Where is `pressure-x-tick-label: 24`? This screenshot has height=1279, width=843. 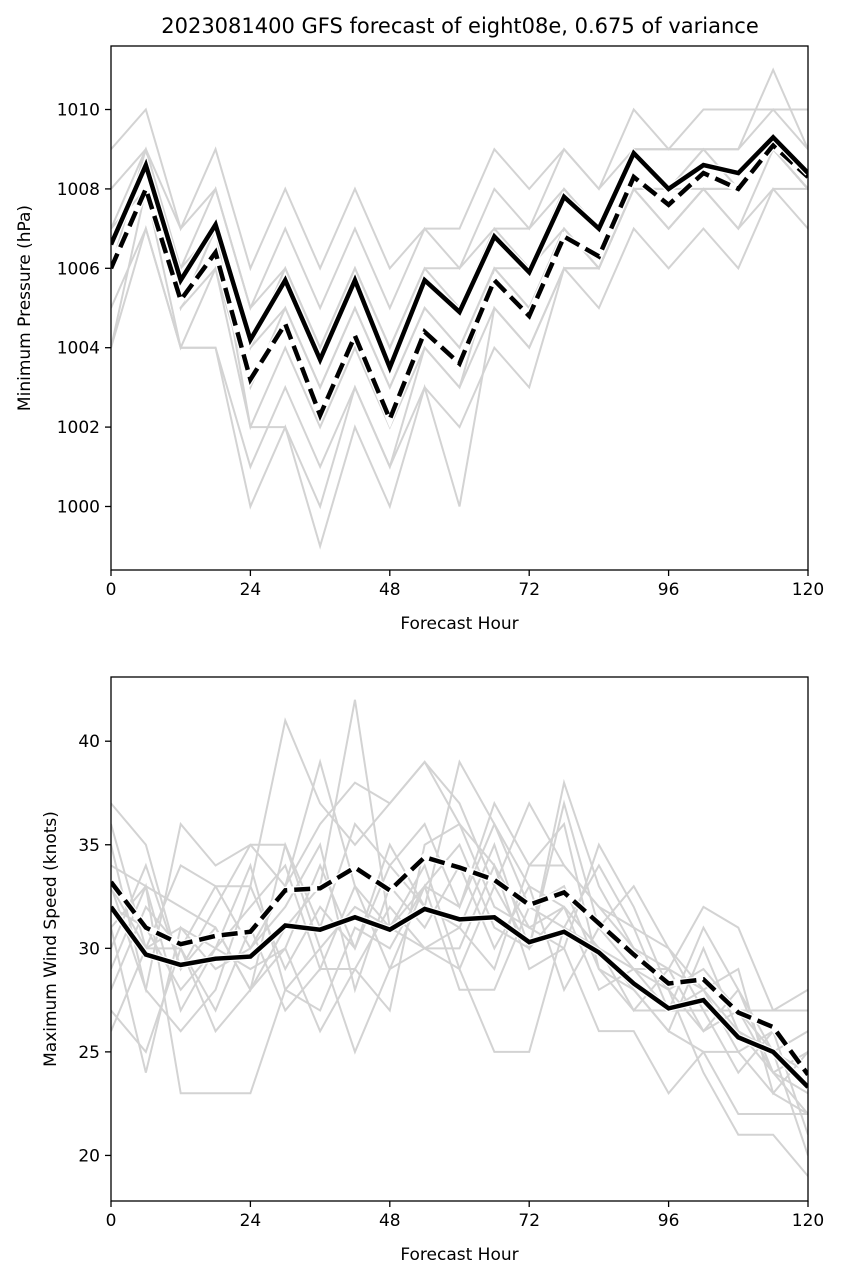 pressure-x-tick-label: 24 is located at coordinates (251, 590).